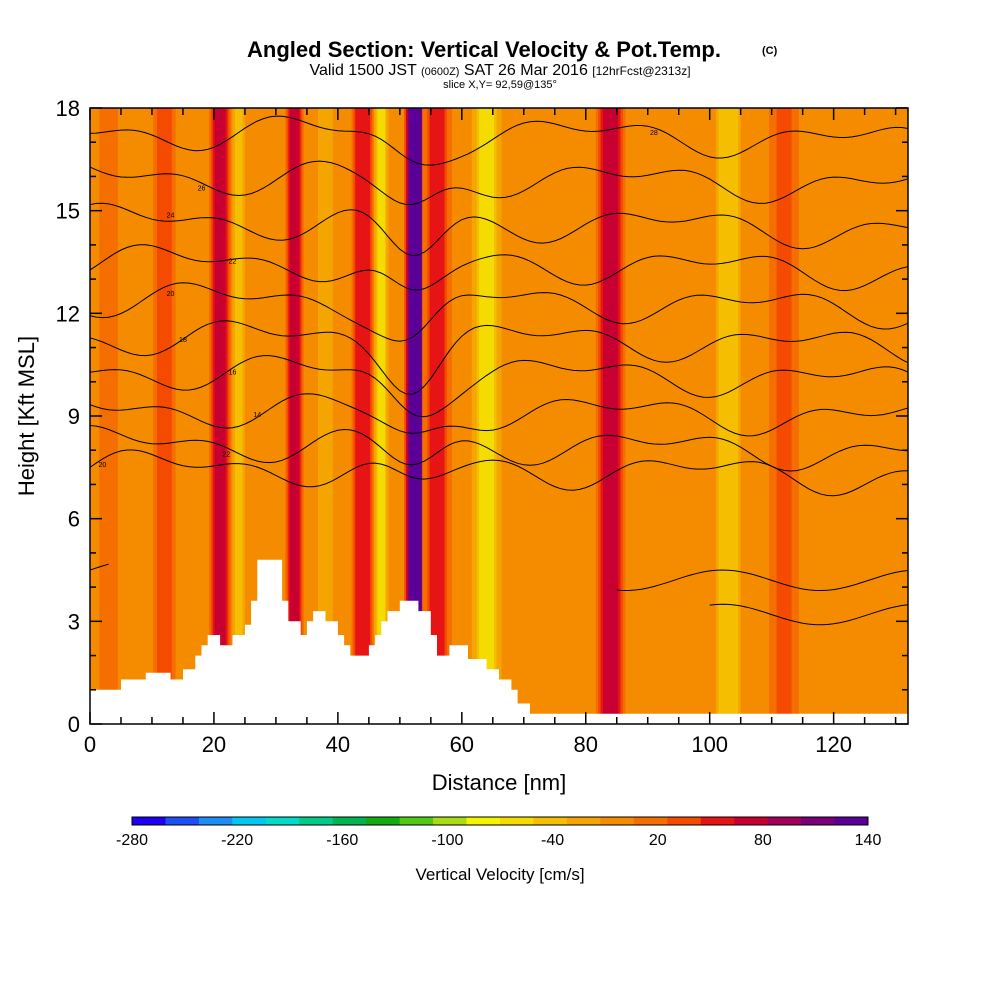 The image size is (1000, 1000). I want to click on colorbar-label: -40, so click(552, 840).